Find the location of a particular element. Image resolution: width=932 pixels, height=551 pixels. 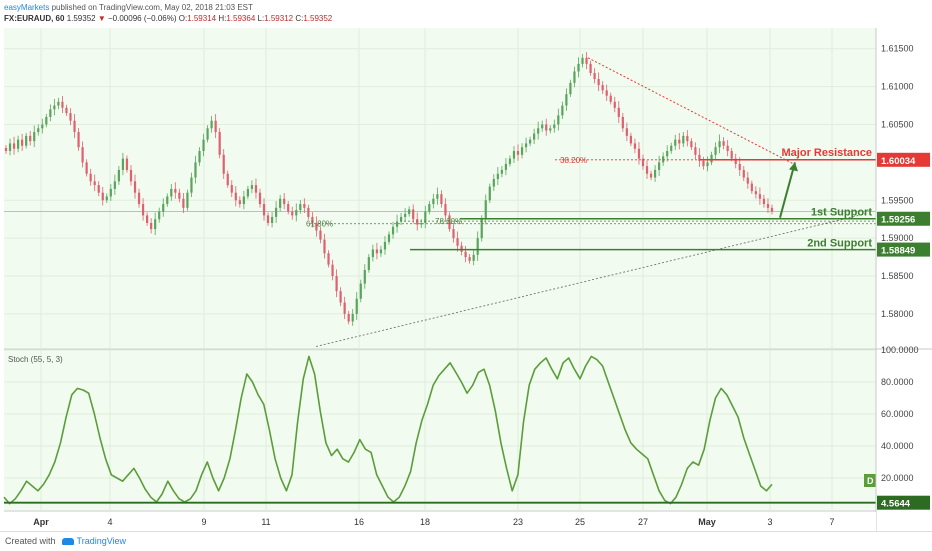

stoch-series-badge-label: D is located at coordinates (870, 481).